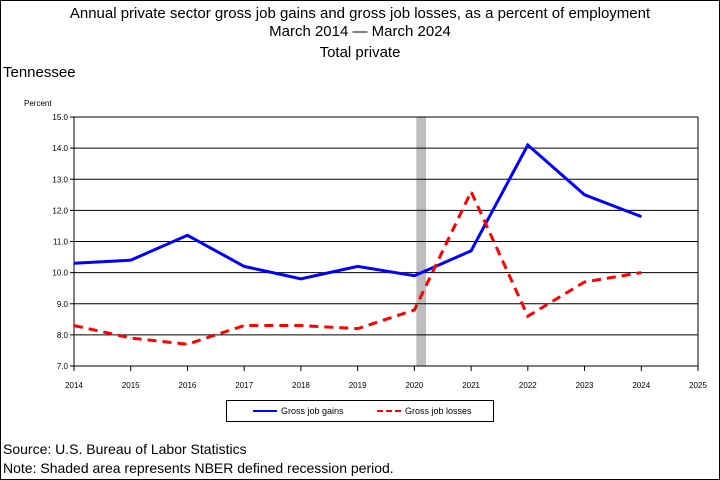 The width and height of the screenshot is (720, 480). Describe the element at coordinates (60, 148) in the screenshot. I see `y-tick-label-7: 14.0` at that location.